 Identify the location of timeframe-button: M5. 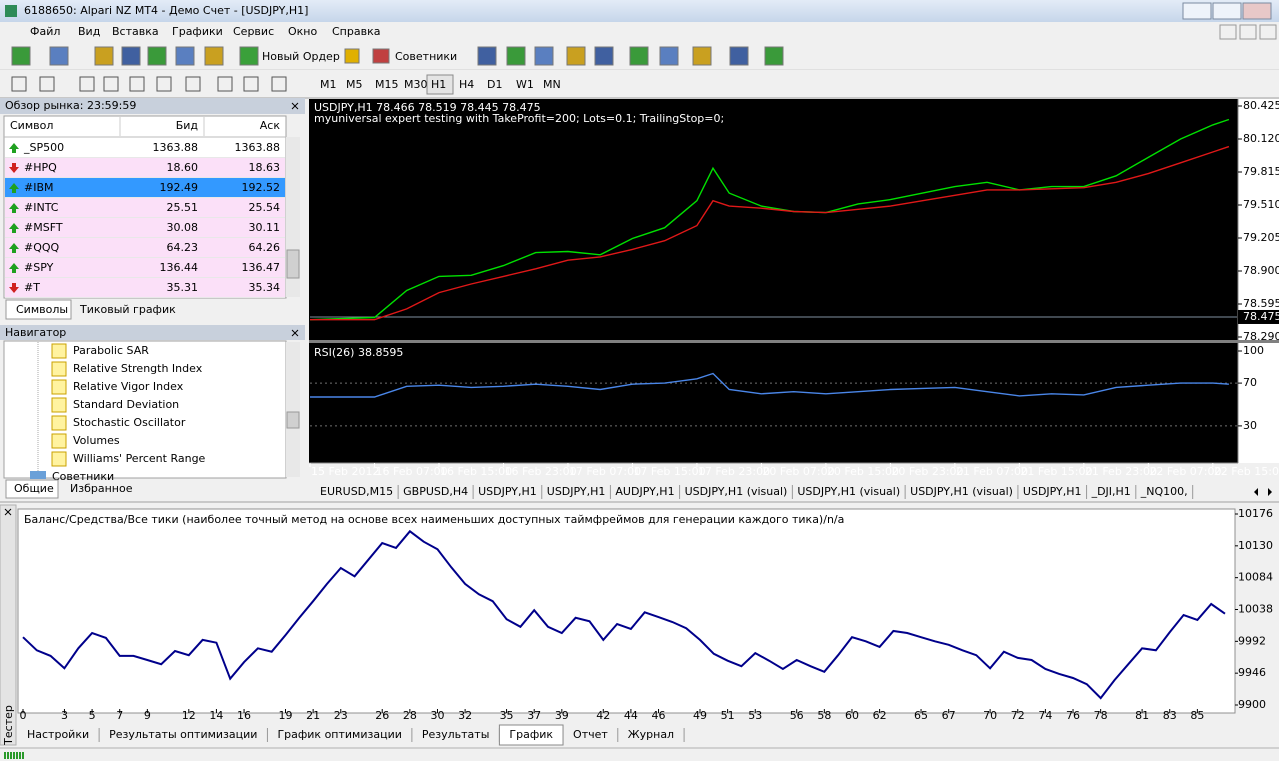
(354, 84).